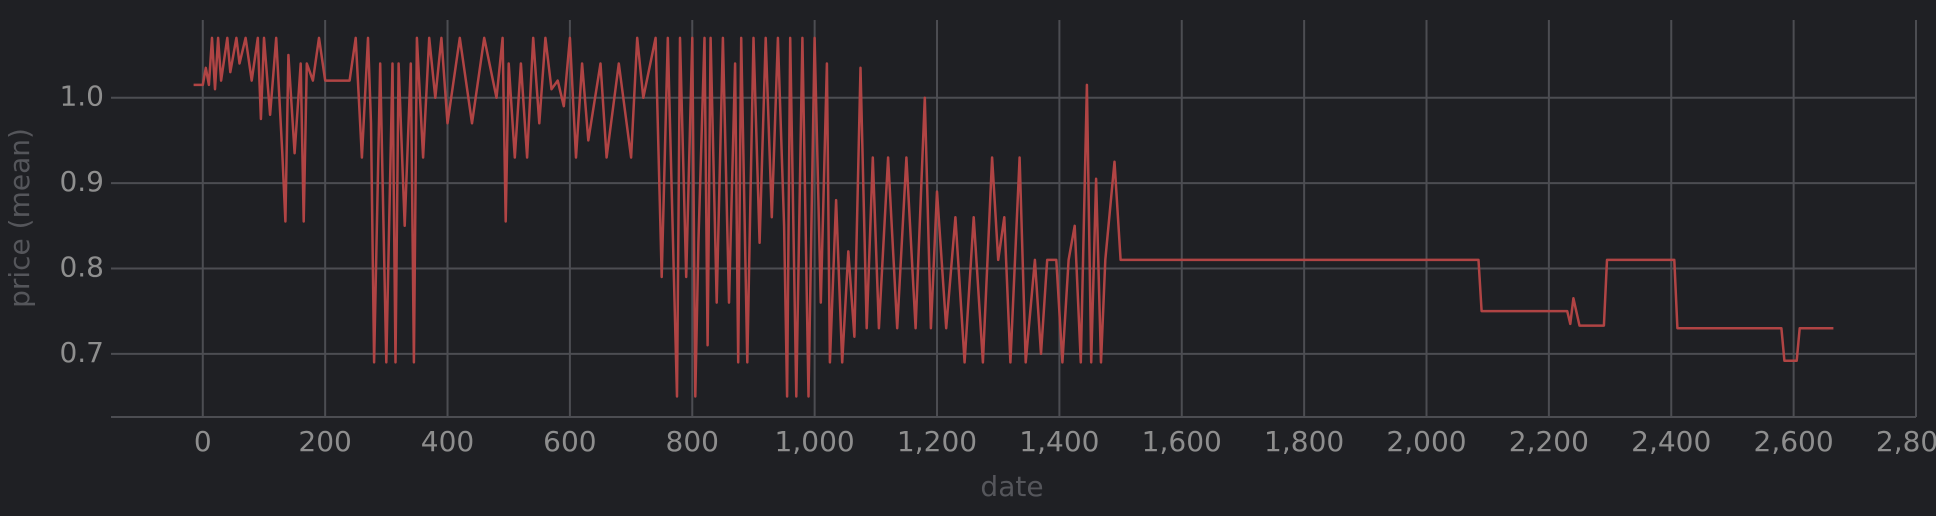  Describe the element at coordinates (1182, 441) in the screenshot. I see `x-tick-label: 1,600` at that location.